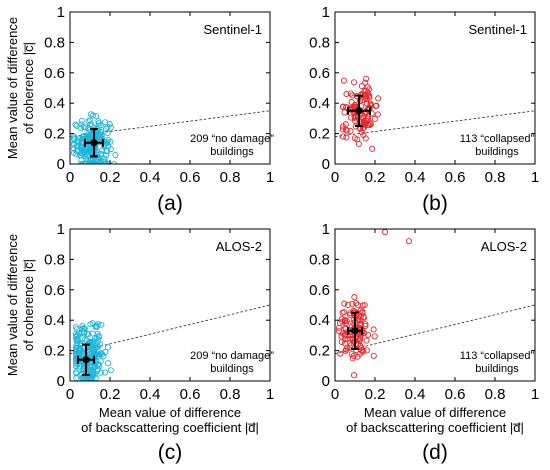 The image size is (550, 470). What do you see at coordinates (497, 139) in the screenshot?
I see `annotation-line-1: 113 “collapsed”` at bounding box center [497, 139].